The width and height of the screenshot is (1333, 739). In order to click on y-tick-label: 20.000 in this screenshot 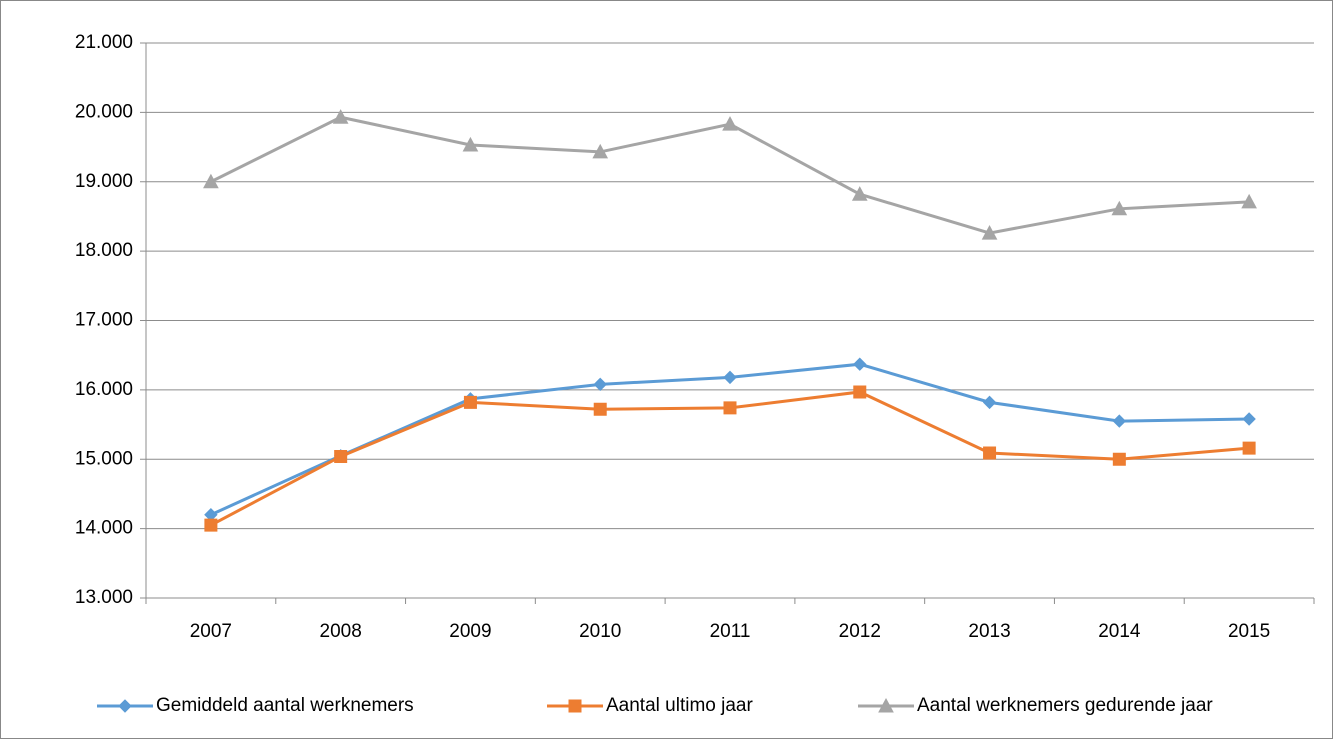, I will do `click(104, 111)`.